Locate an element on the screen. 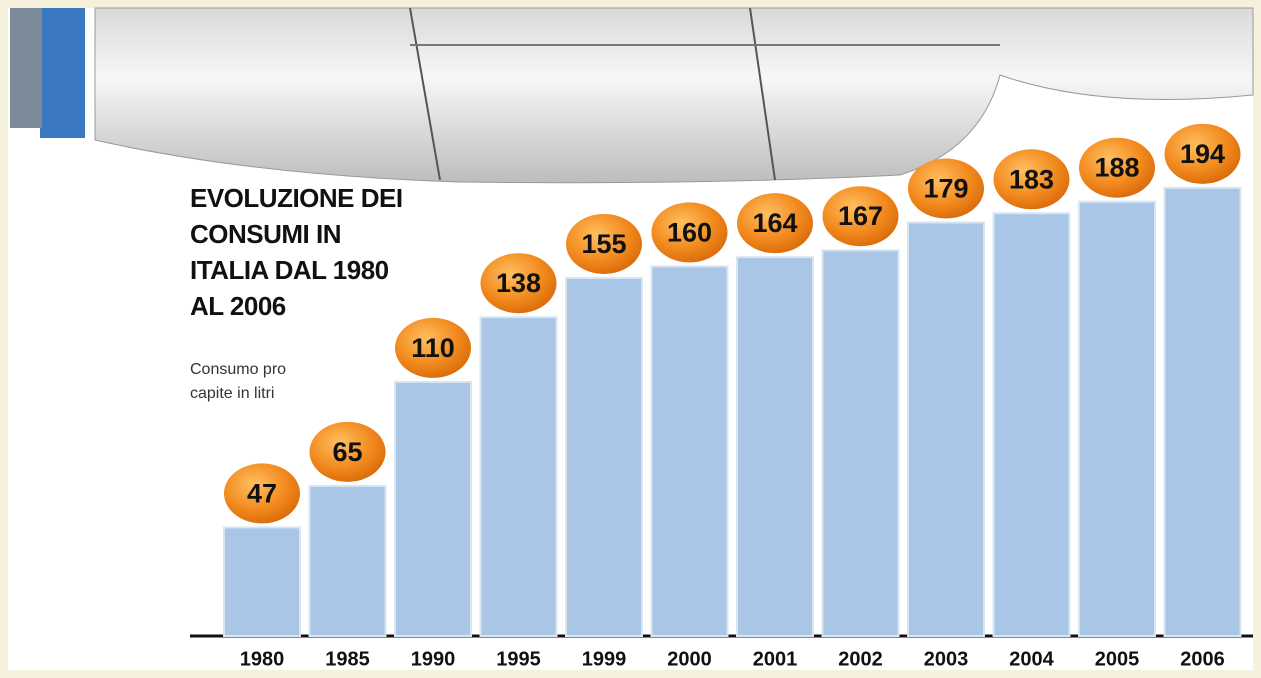  value-label: 65 is located at coordinates (347, 452).